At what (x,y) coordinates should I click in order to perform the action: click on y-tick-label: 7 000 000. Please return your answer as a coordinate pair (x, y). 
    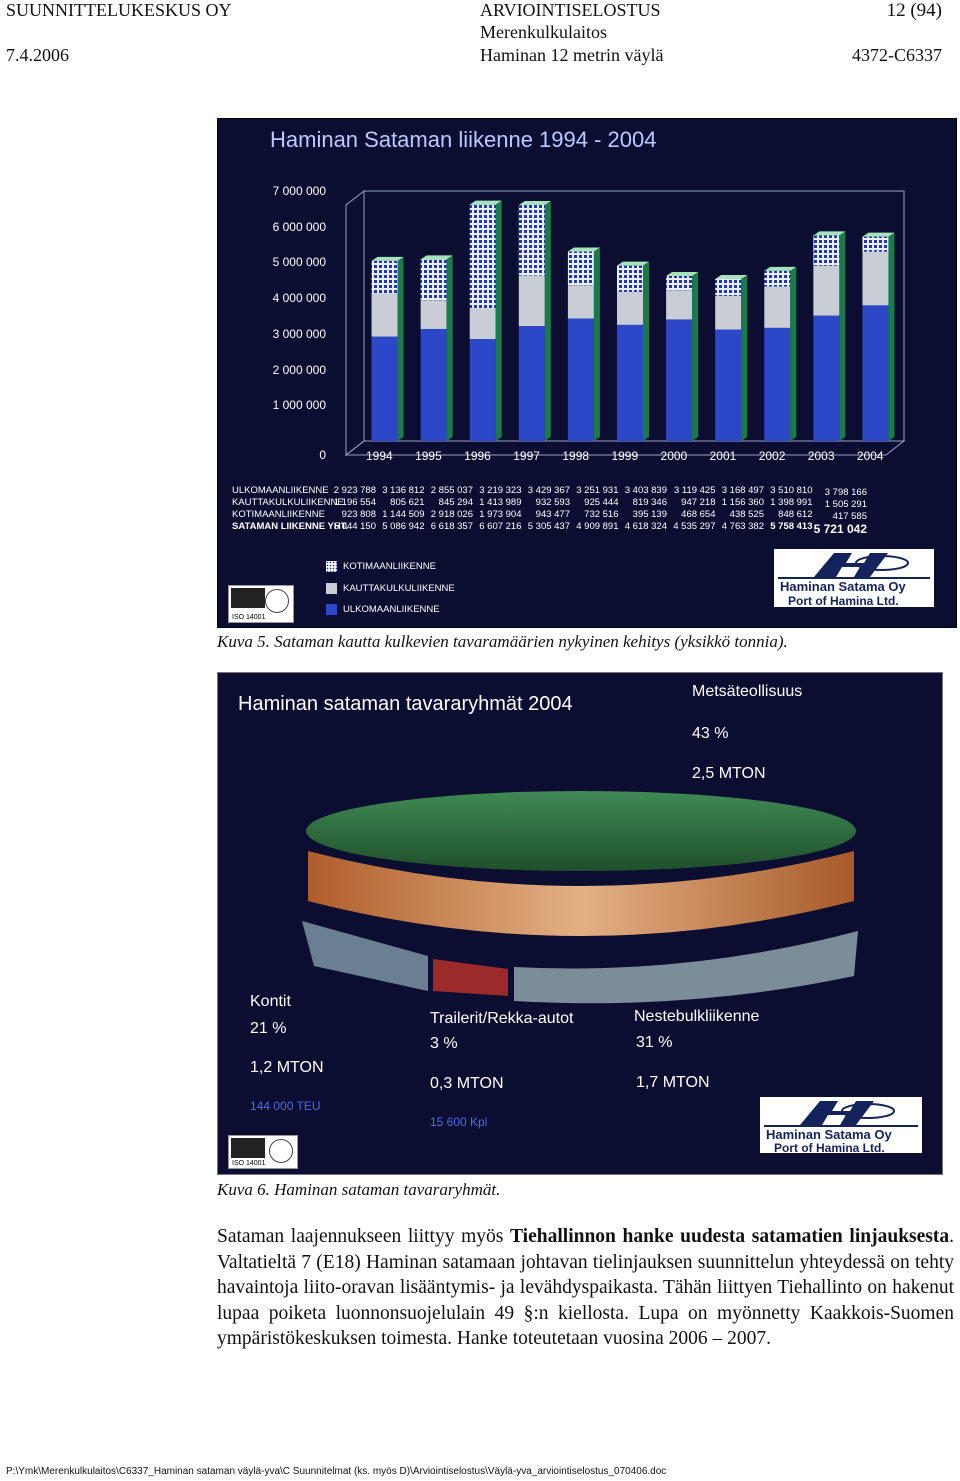
    Looking at the image, I should click on (299, 191).